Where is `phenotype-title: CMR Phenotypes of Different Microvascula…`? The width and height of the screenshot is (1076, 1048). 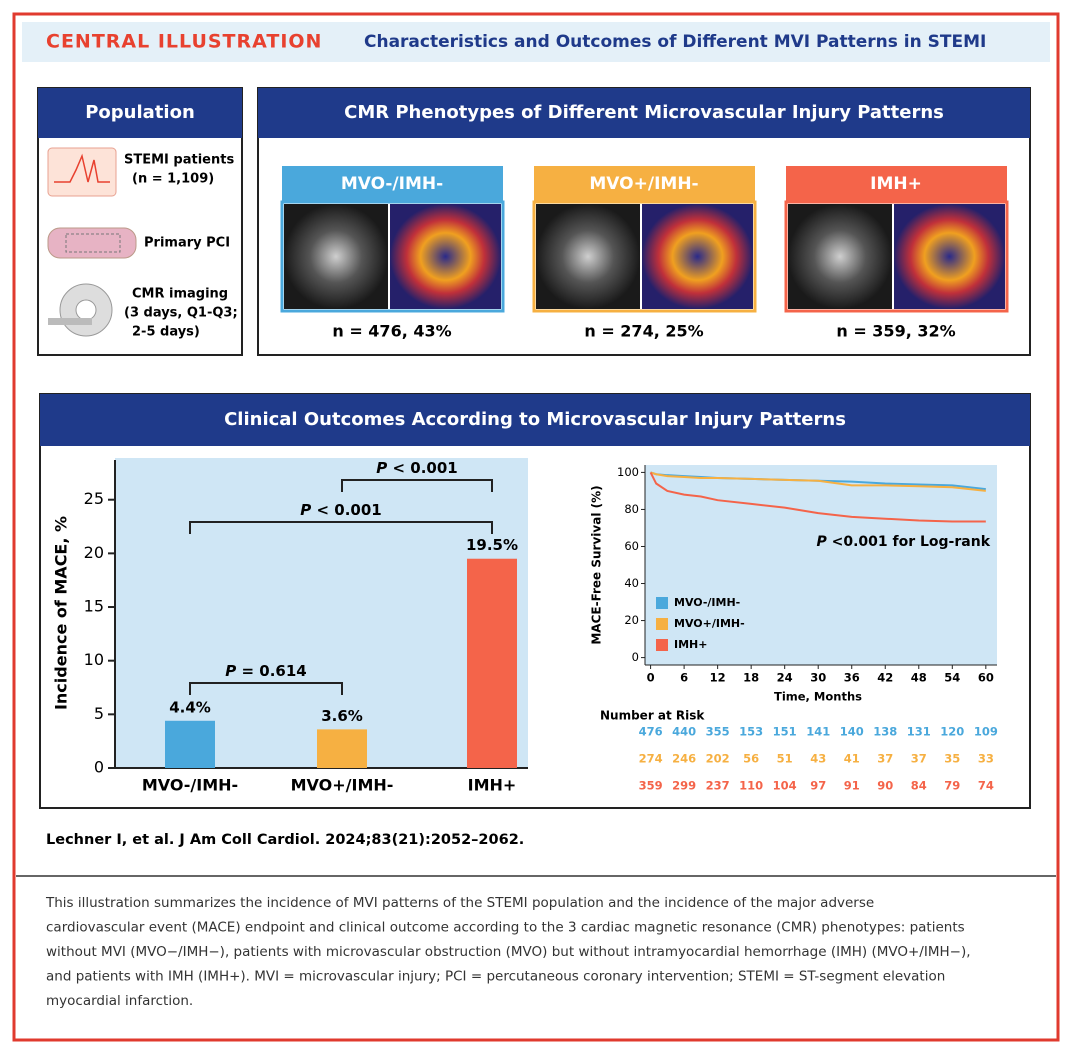
phenotype-title: CMR Phenotypes of Different Microvascula… is located at coordinates (644, 112).